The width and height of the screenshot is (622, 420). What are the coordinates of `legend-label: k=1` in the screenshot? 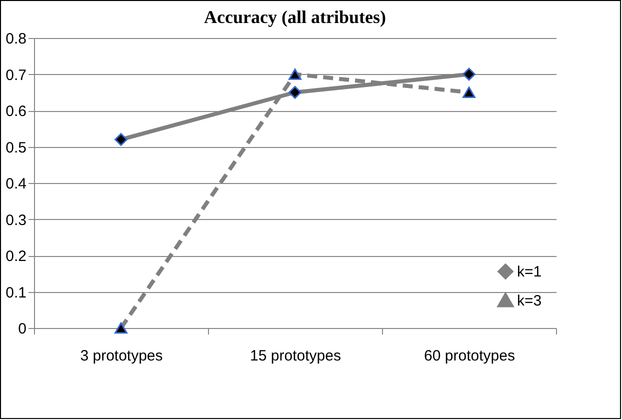 It's located at (529, 272).